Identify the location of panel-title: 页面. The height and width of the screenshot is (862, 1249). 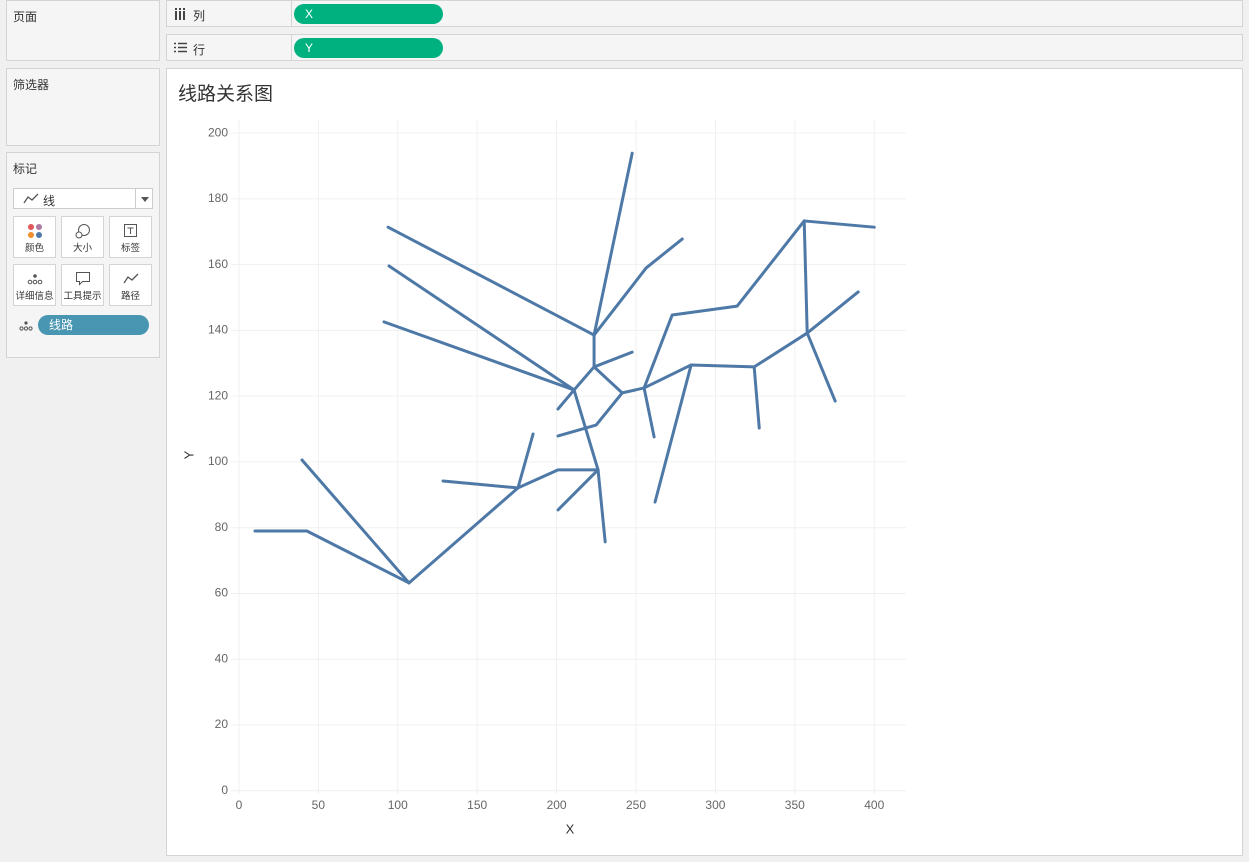
(25, 17).